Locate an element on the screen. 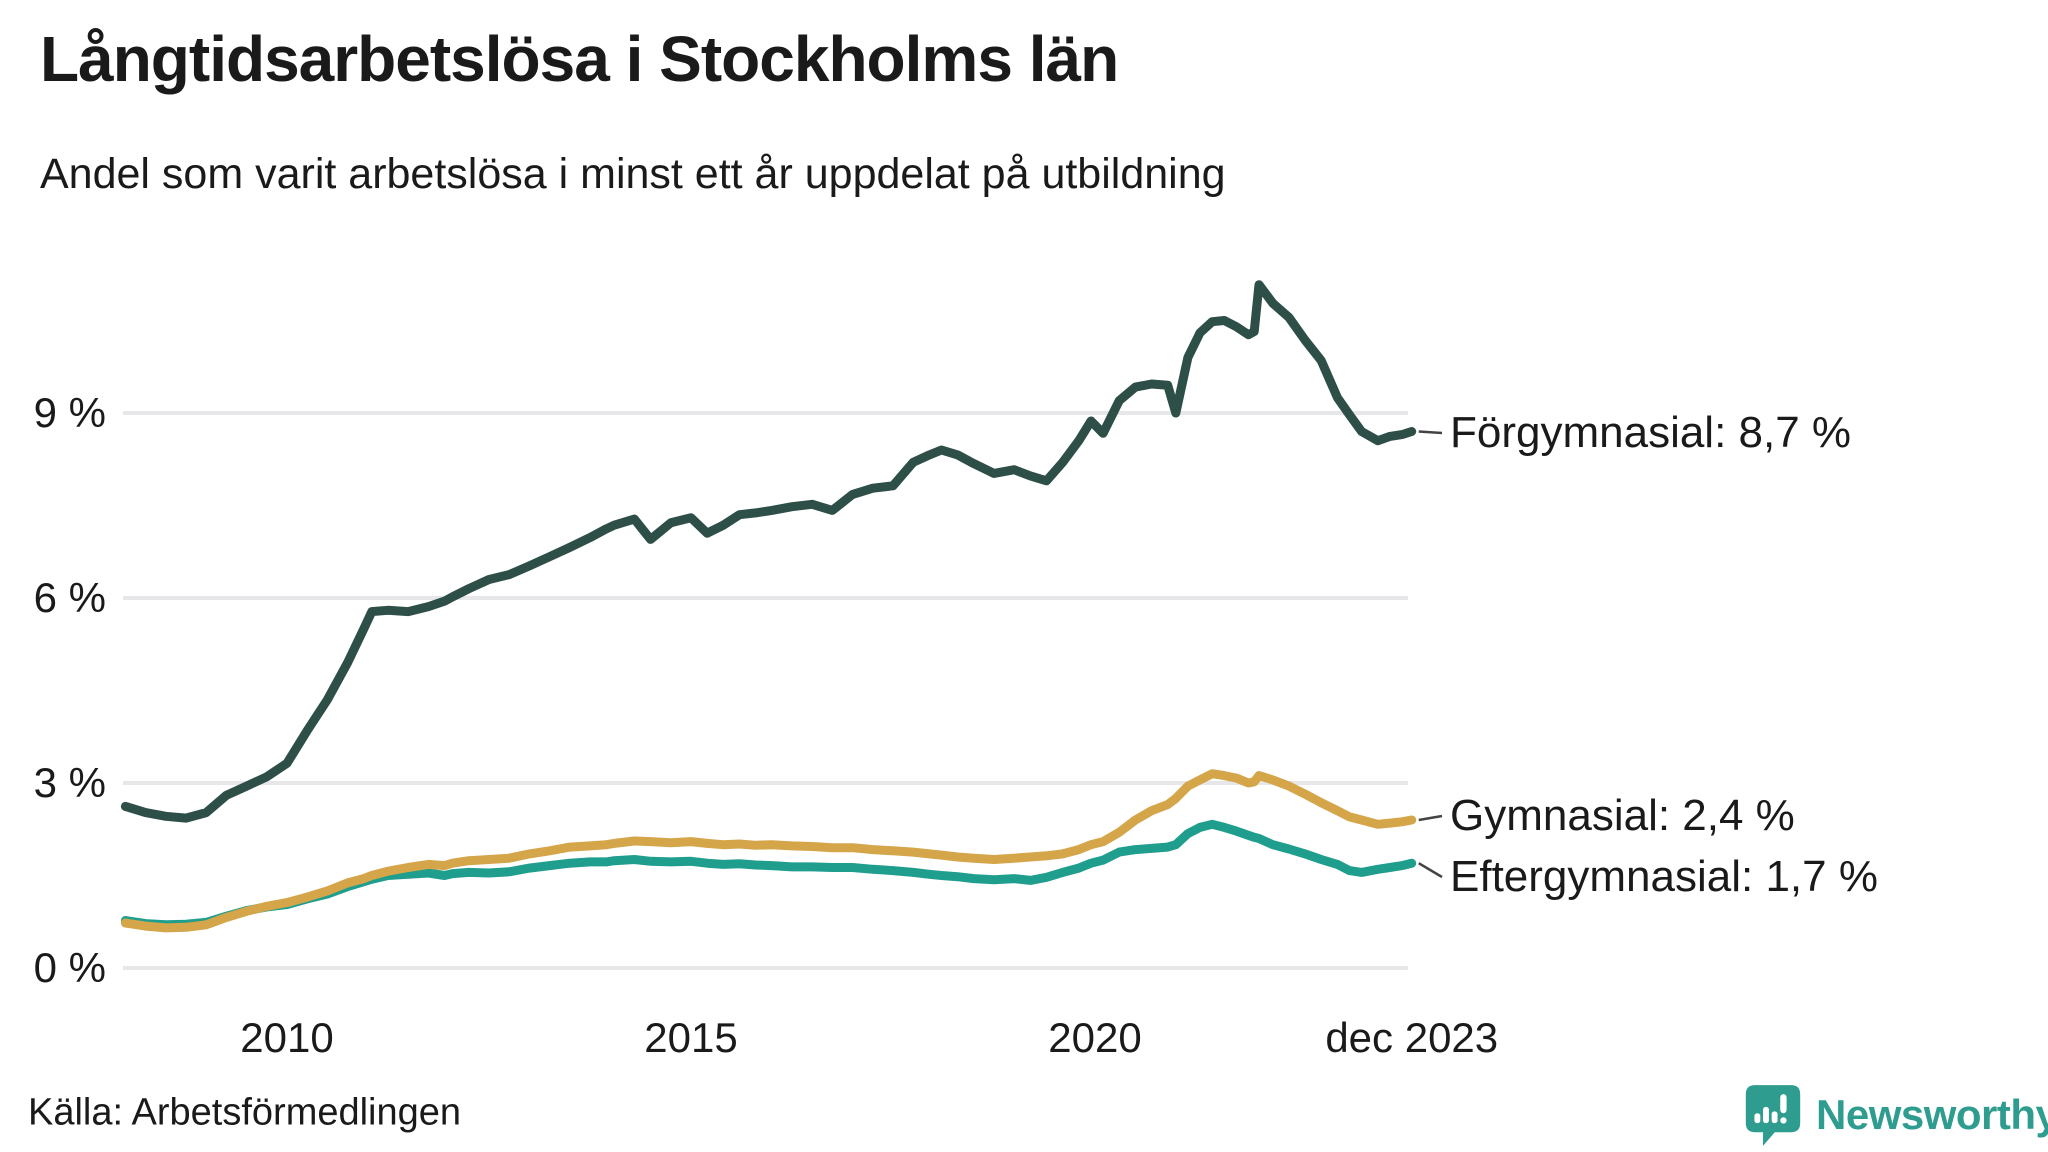 Image resolution: width=2048 pixels, height=1152 pixels. series-end-label-eftergymnasial: Eftergymnasial: 1,7 % is located at coordinates (1664, 876).